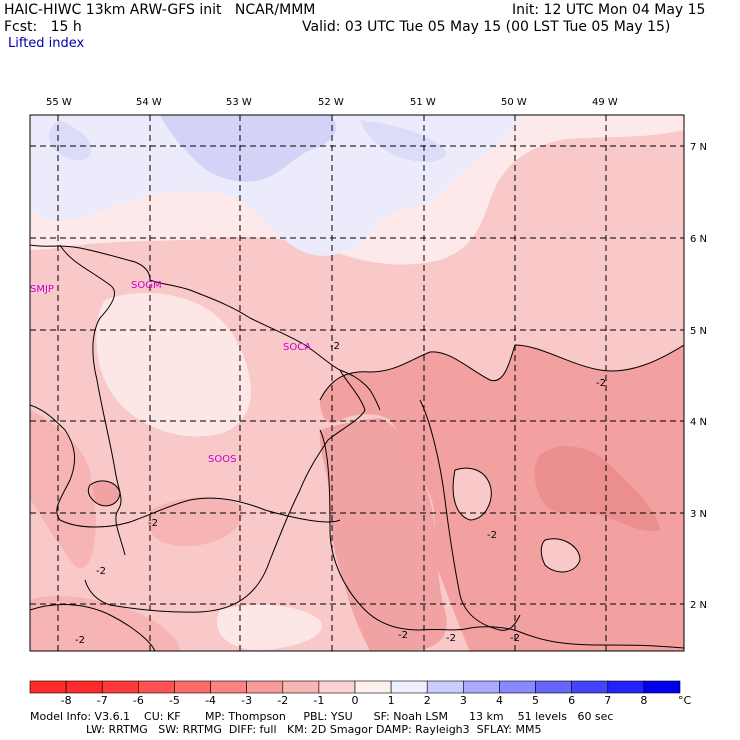  I want to click on forecast-hour: Fcst: 15 h, so click(43, 27).